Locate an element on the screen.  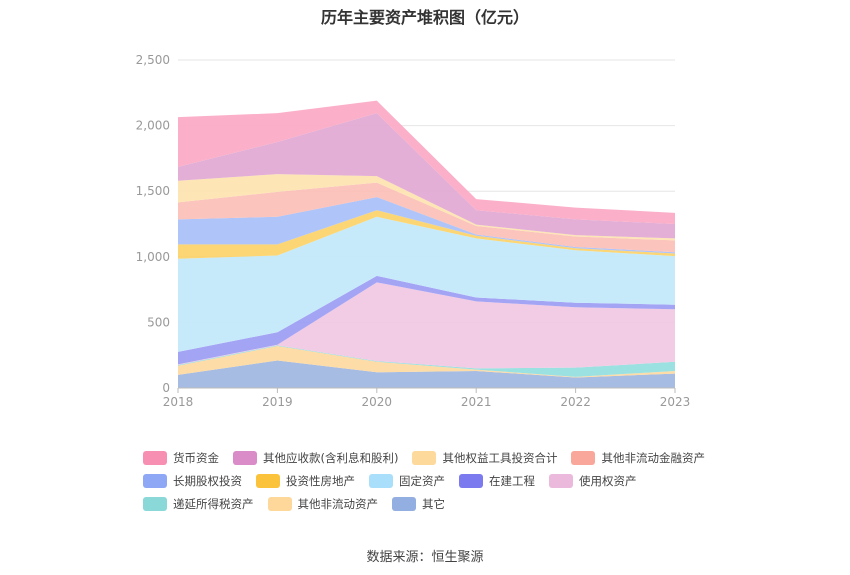
legend-label: 其他应收款(含利息和股利) is located at coordinates (331, 458).